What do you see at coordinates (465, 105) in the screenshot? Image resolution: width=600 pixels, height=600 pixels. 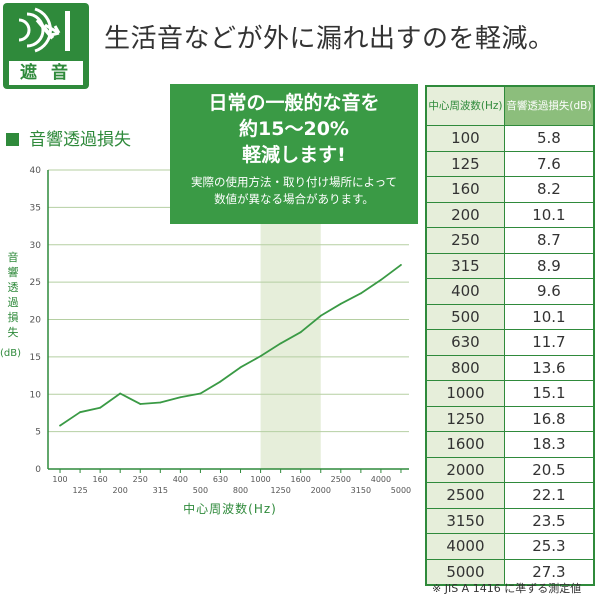 I see `table-header-frequency: 中心周波数(Hz)` at bounding box center [465, 105].